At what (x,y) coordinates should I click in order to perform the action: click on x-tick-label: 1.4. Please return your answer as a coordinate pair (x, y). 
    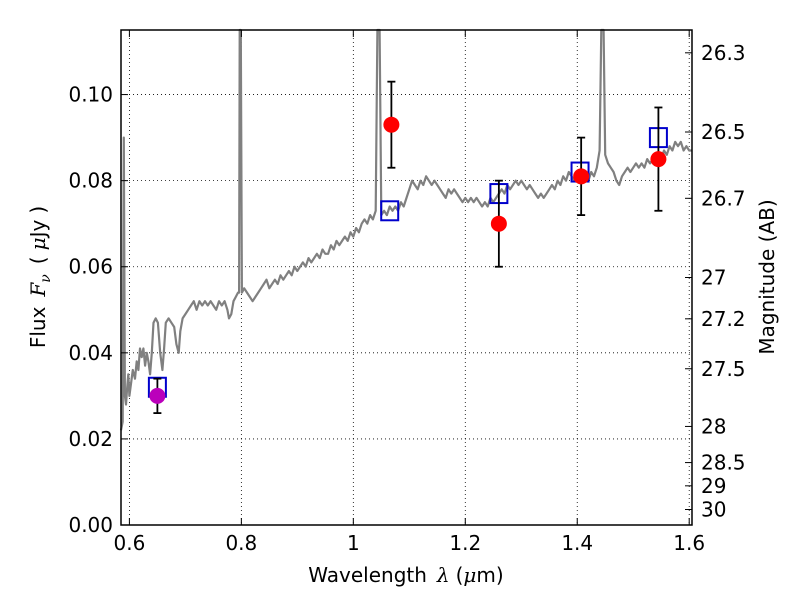
    Looking at the image, I should click on (577, 543).